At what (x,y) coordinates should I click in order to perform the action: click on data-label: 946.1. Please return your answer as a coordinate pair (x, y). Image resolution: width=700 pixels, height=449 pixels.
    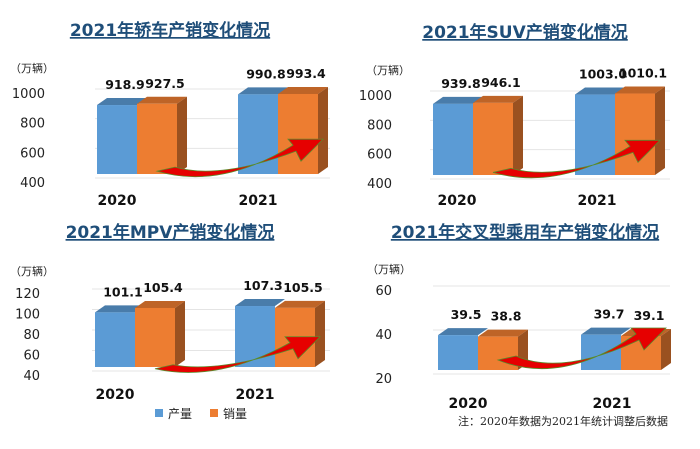
    Looking at the image, I should click on (501, 82).